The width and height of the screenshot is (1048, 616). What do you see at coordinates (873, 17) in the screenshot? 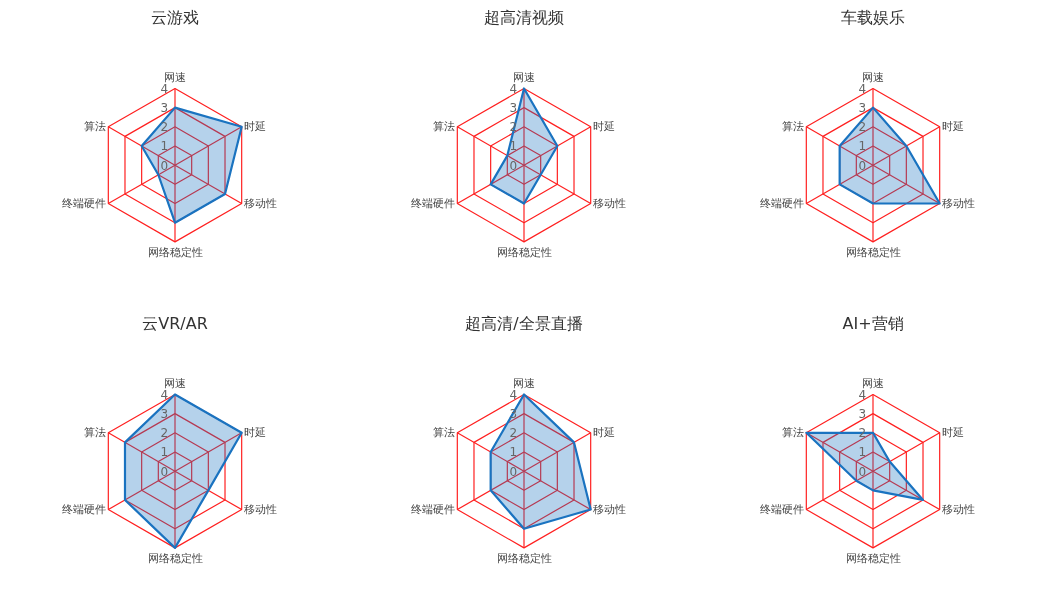
I see `chart-title: 车载娱乐` at bounding box center [873, 17].